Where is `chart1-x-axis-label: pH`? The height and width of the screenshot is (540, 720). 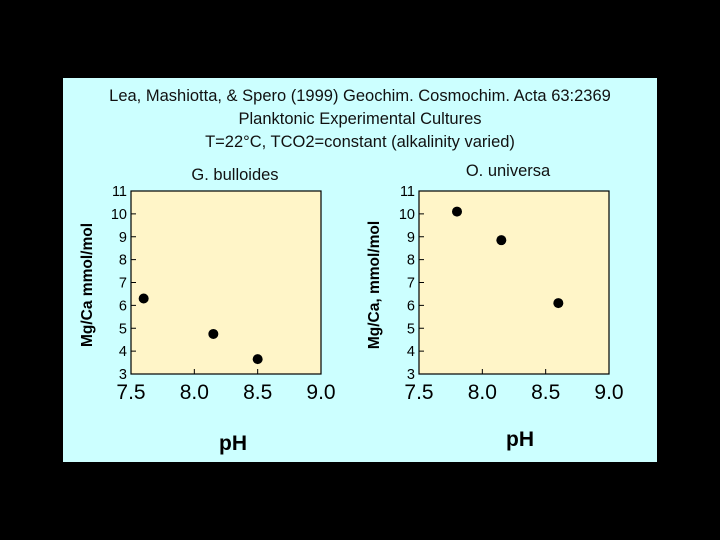
chart1-x-axis-label: pH is located at coordinates (233, 443).